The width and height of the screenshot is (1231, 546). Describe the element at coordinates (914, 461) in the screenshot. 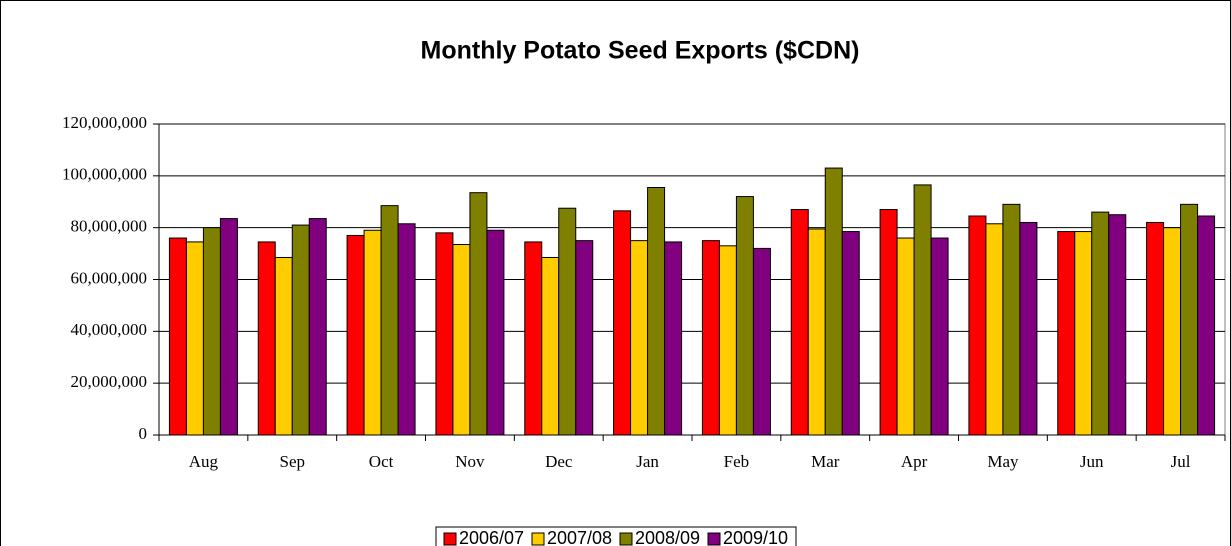

I see `x-tick-label: Apr` at that location.